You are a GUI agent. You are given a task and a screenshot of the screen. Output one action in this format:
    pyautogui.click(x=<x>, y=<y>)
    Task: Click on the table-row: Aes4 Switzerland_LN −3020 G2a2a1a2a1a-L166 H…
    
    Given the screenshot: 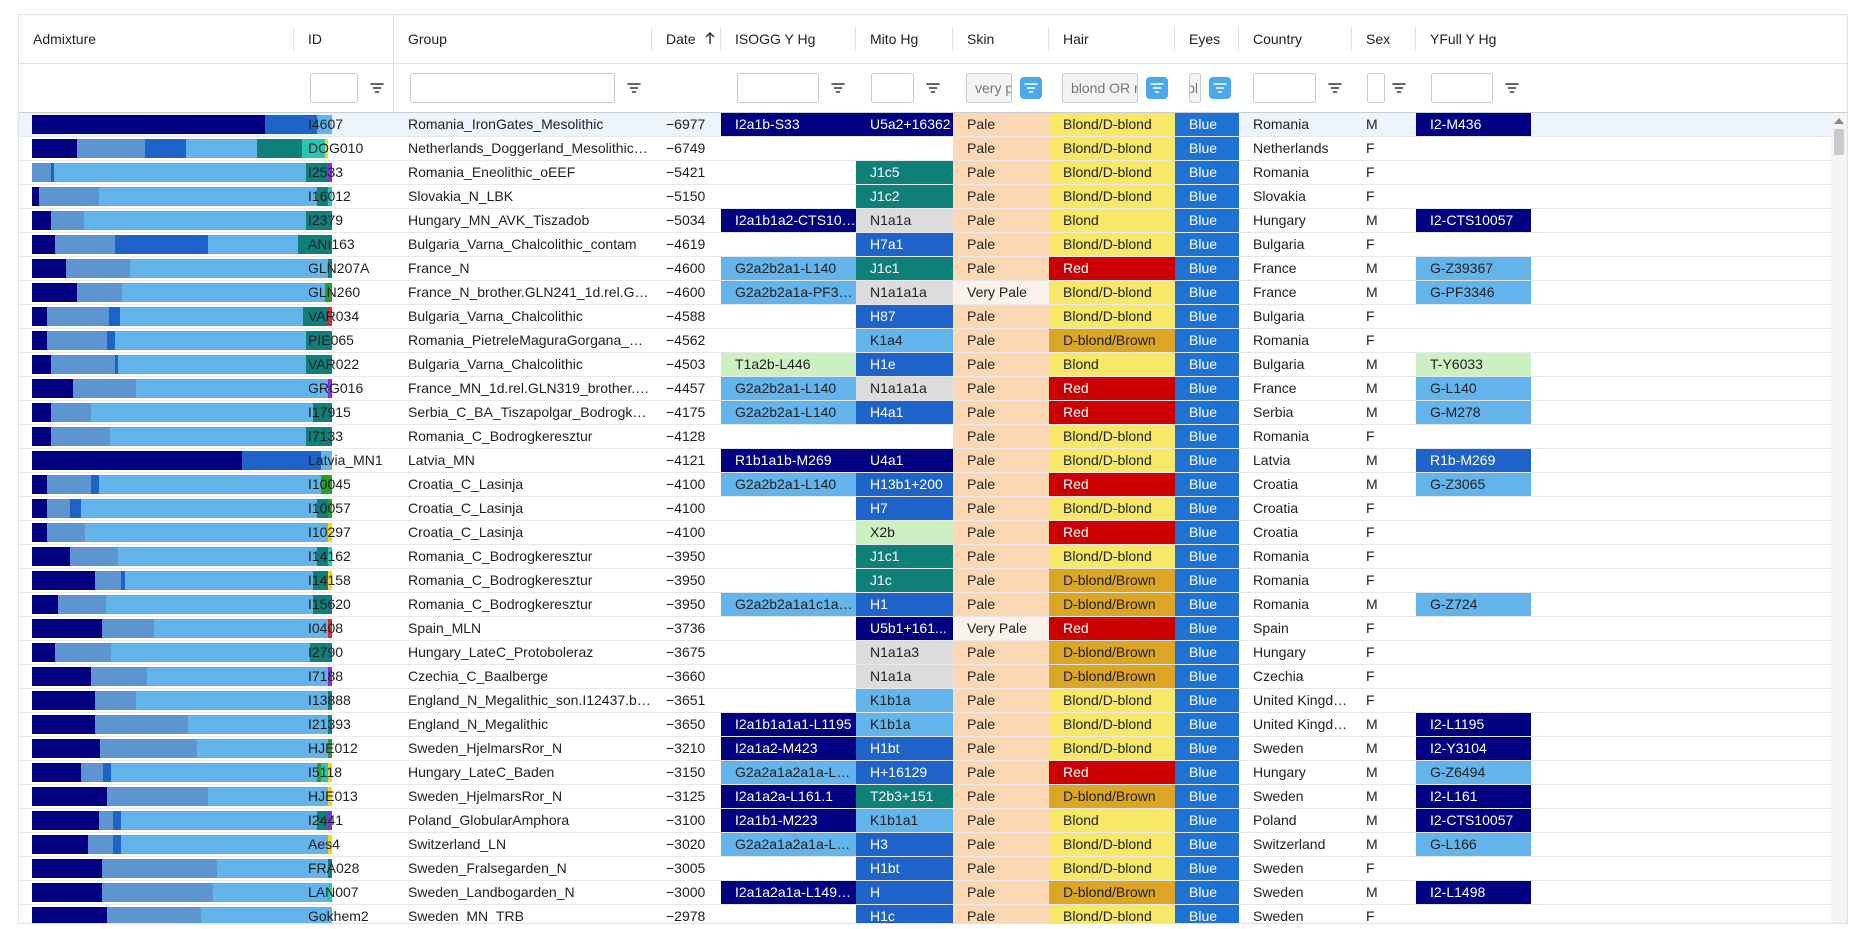 What is the action you would take?
    pyautogui.click(x=933, y=845)
    